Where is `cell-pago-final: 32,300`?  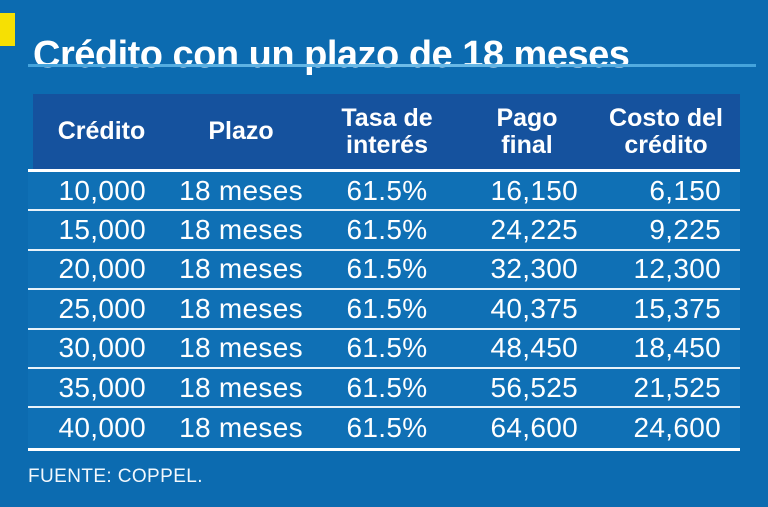 cell-pago-final: 32,300 is located at coordinates (534, 269).